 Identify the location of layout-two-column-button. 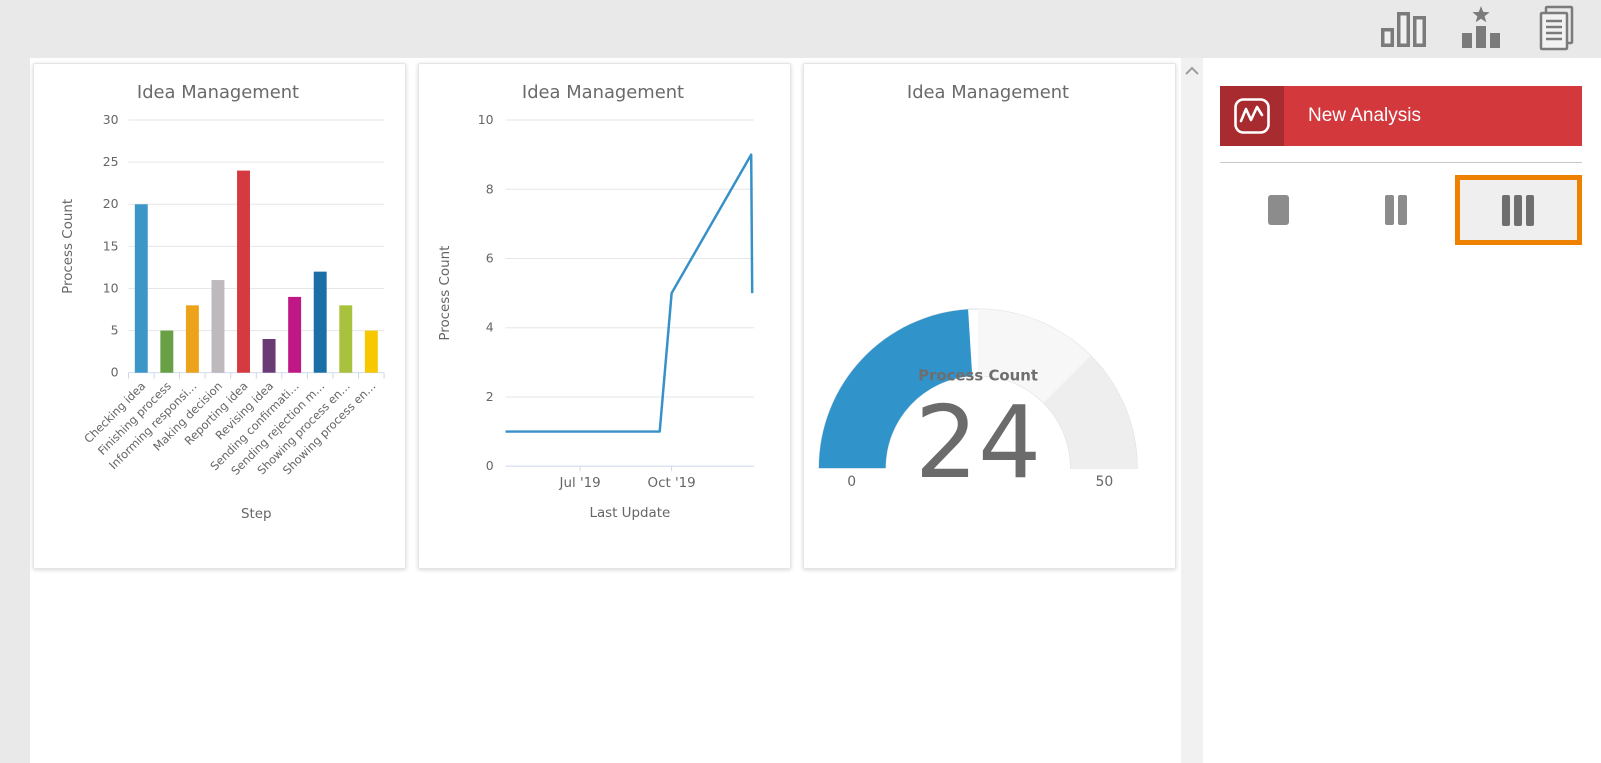
(1395, 210).